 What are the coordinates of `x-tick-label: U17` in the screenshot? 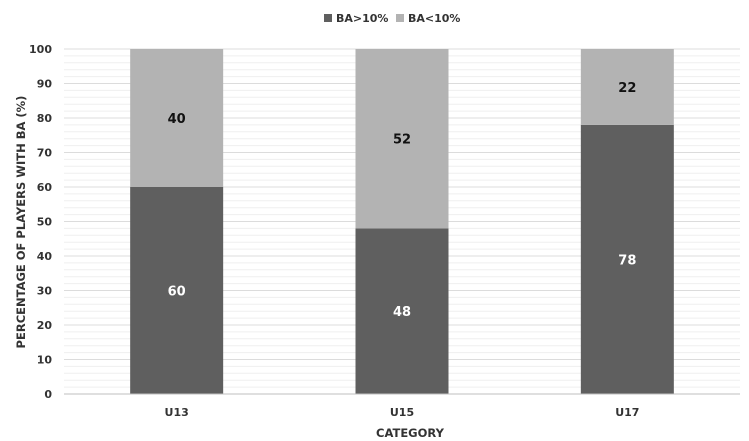 It's located at (627, 412).